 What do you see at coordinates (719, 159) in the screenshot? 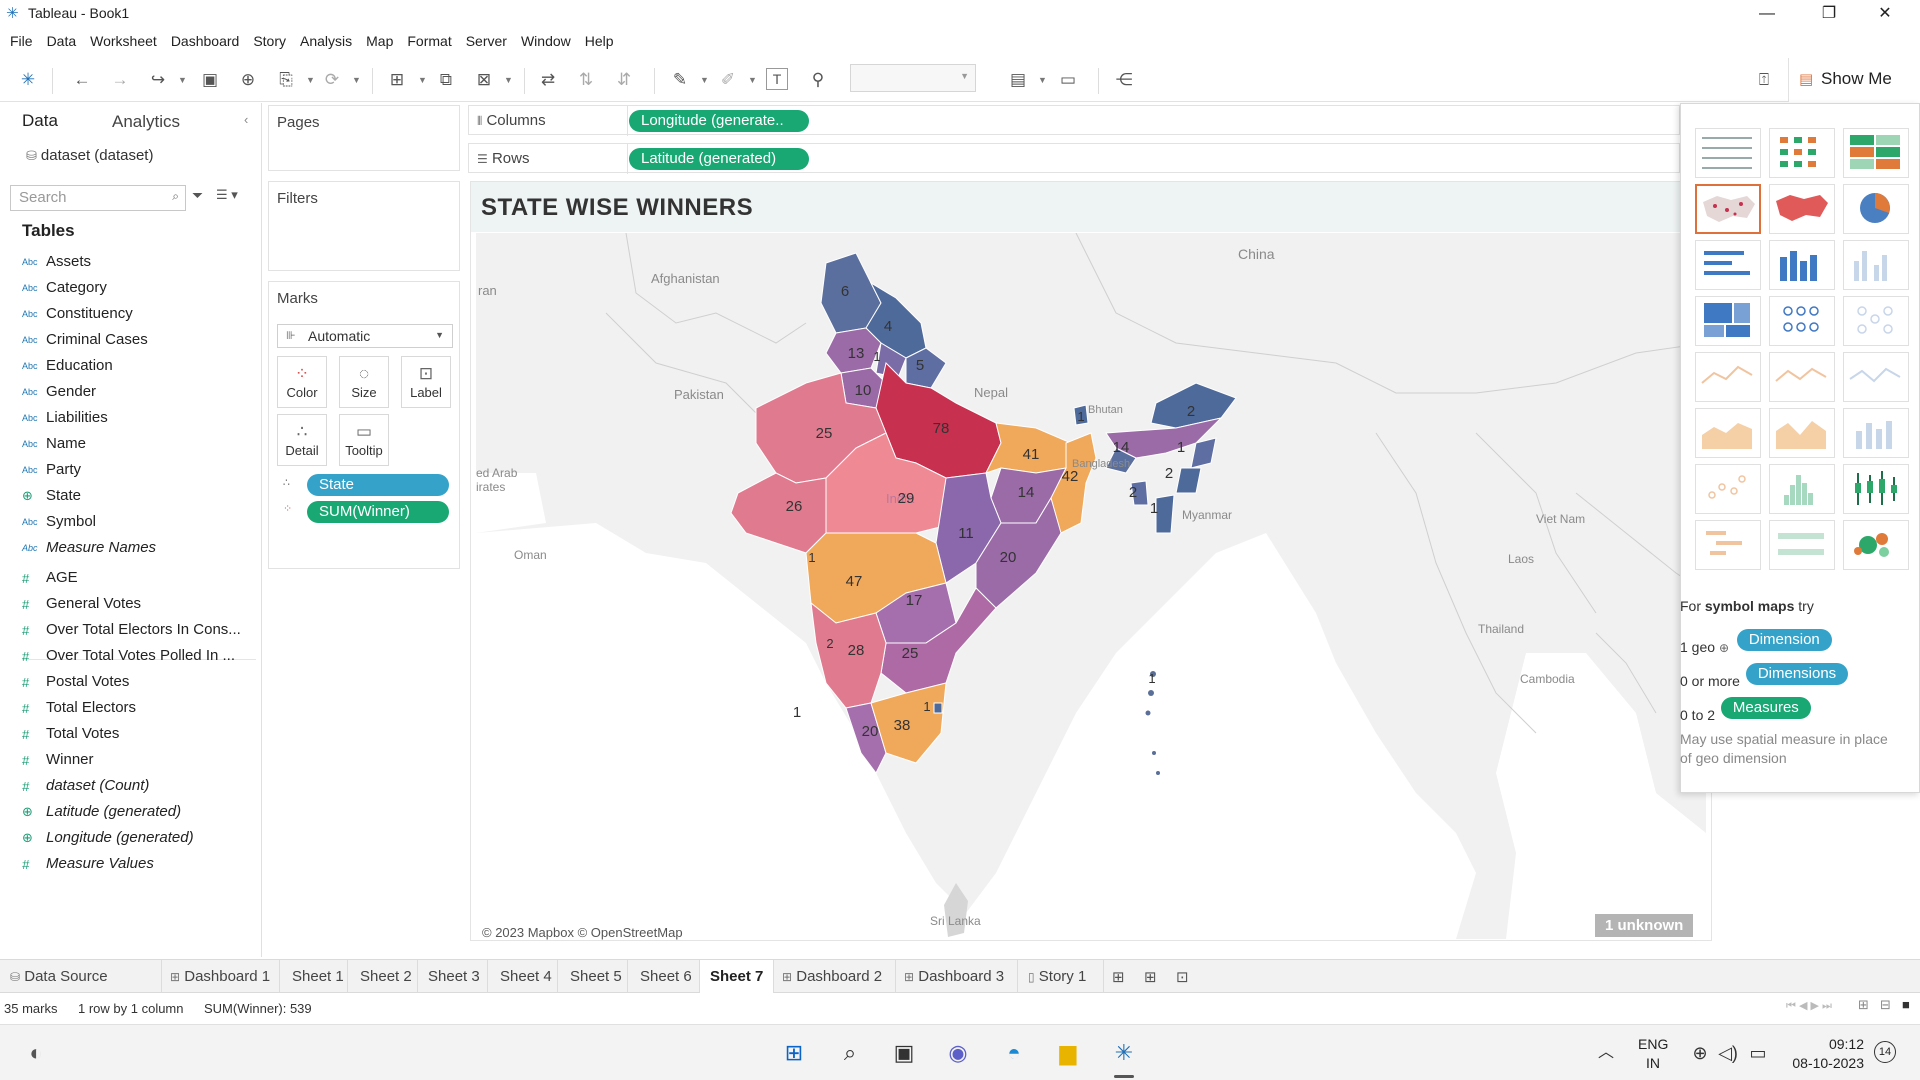
I see `latitude-pill: Latitude (generated)` at bounding box center [719, 159].